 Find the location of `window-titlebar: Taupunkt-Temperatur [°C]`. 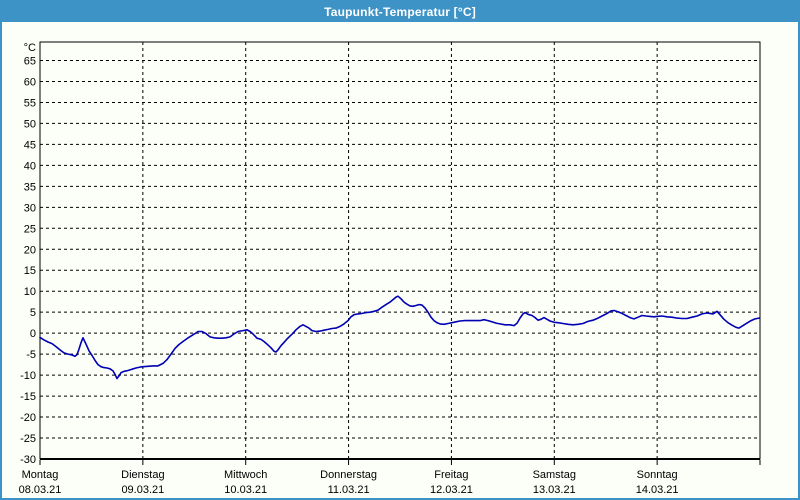

window-titlebar: Taupunkt-Temperatur [°C] is located at coordinates (400, 12).